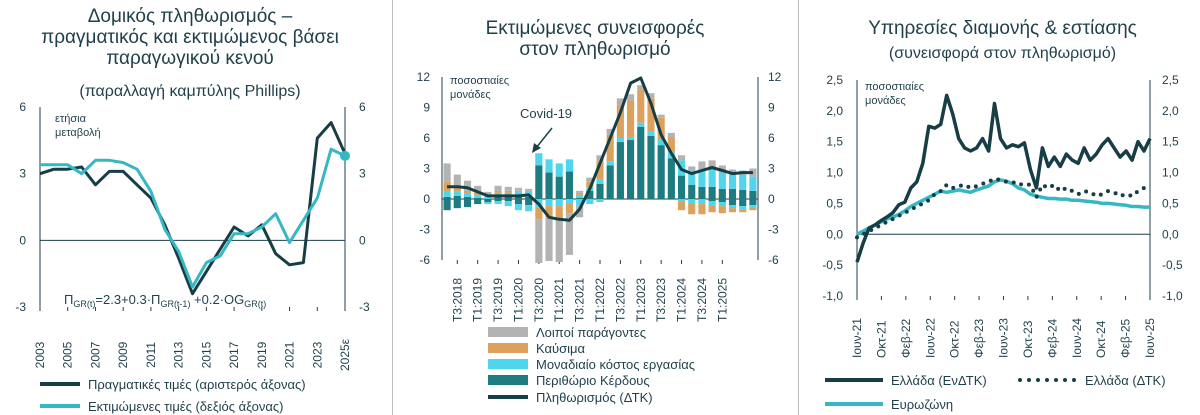 Image resolution: width=1200 pixels, height=415 pixels. Describe the element at coordinates (424, 77) in the screenshot. I see `y-tick-label-left: 12` at that location.